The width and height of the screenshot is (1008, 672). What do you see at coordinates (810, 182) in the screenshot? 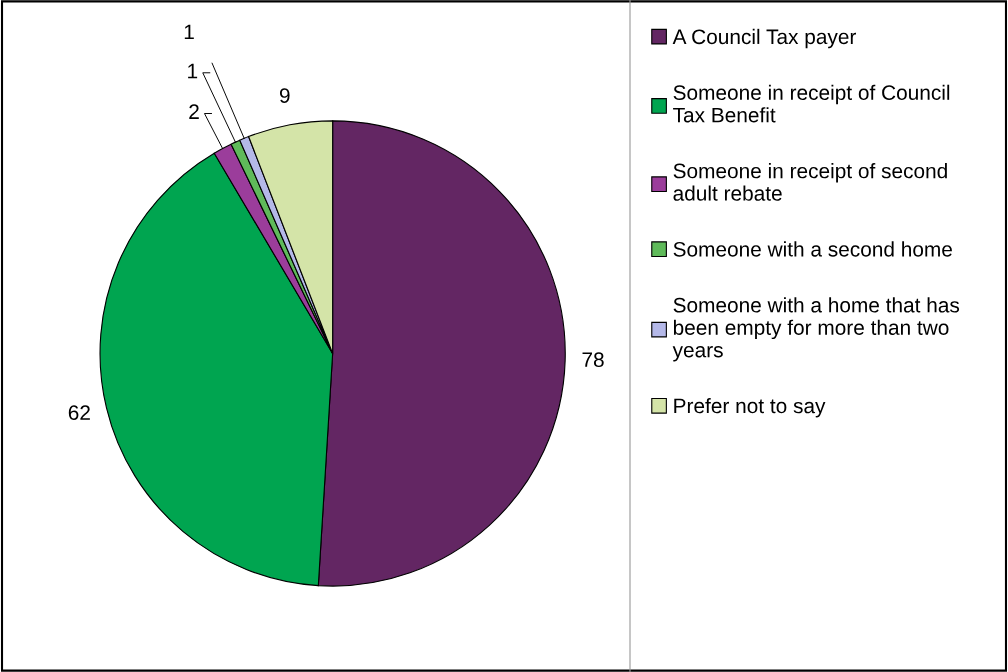
I see `legend-label: Someone in receipt of second adult rebate` at bounding box center [810, 182].